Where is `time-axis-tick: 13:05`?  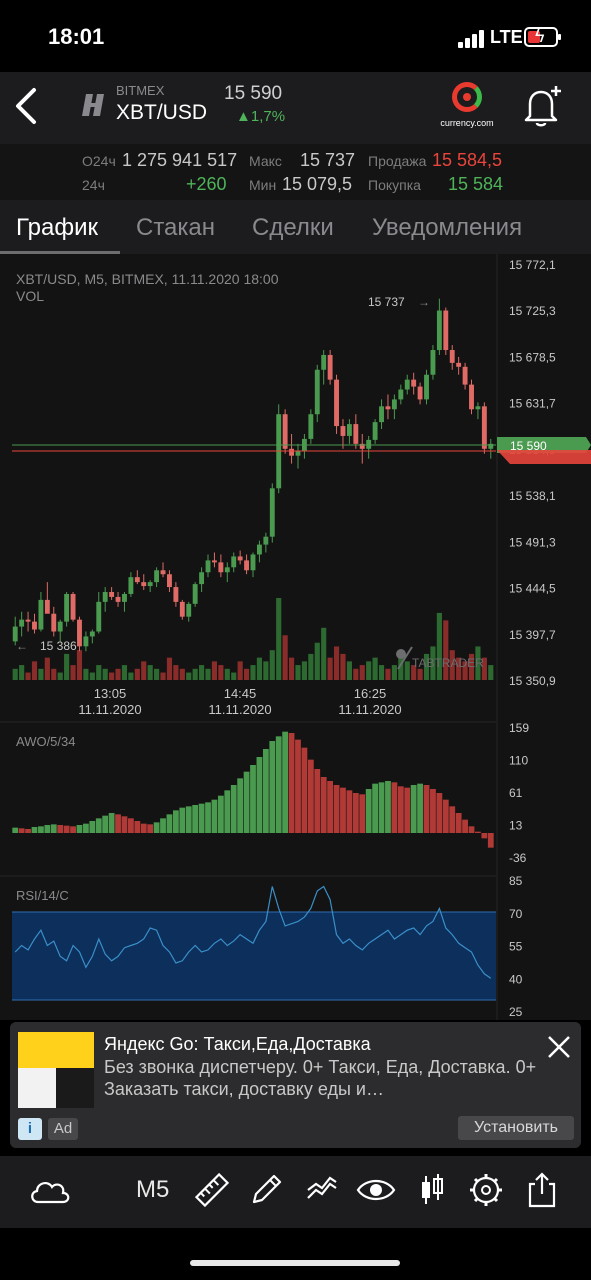 time-axis-tick: 13:05 is located at coordinates (110, 693).